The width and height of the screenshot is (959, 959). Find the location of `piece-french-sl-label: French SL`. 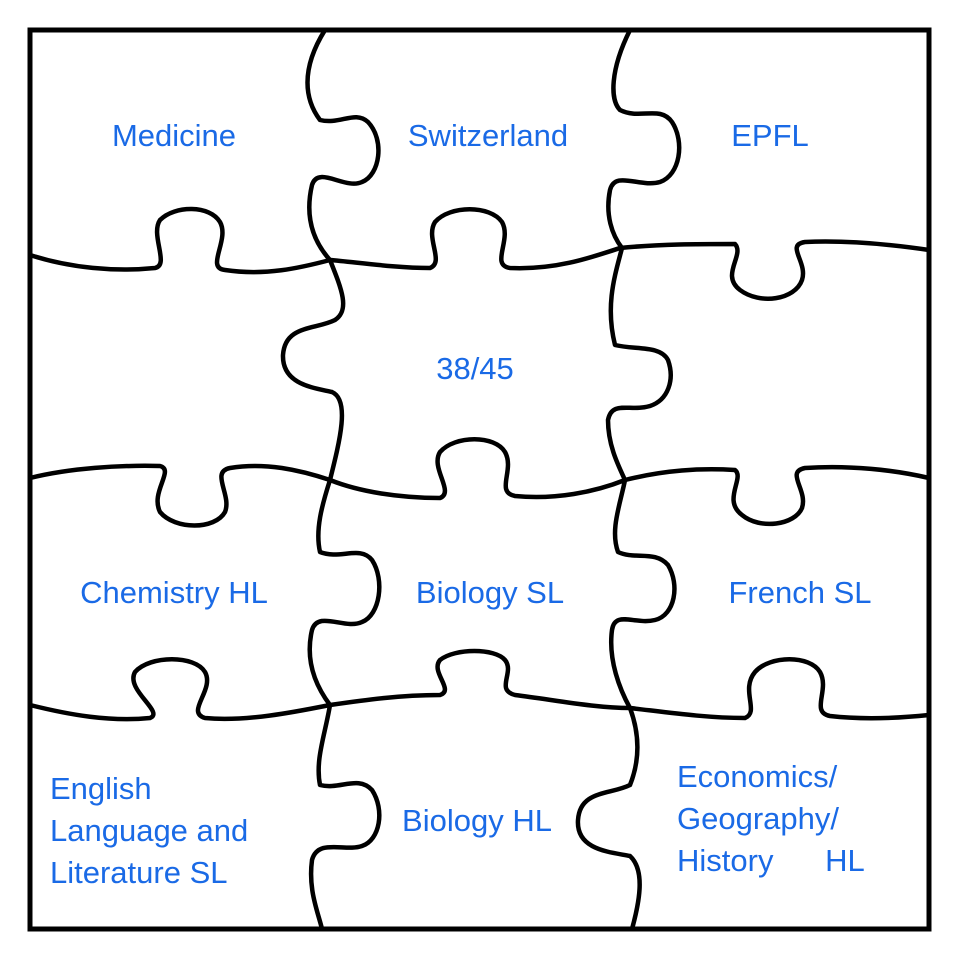

piece-french-sl-label: French SL is located at coordinates (800, 592).